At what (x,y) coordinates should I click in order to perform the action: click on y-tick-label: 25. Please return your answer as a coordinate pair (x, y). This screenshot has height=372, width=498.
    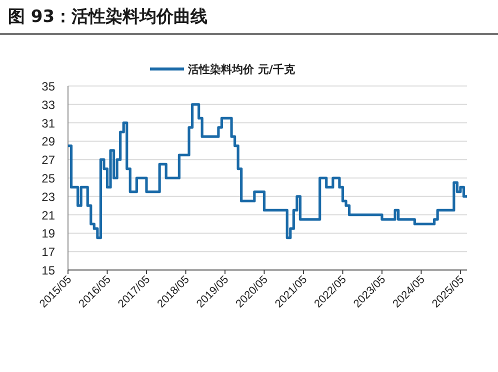
    Looking at the image, I should click on (49, 179).